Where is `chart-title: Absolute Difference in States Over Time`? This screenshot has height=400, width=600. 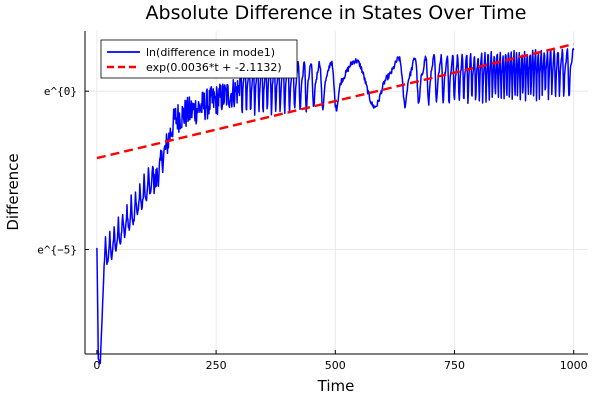 chart-title: Absolute Difference in States Over Time is located at coordinates (336, 13).